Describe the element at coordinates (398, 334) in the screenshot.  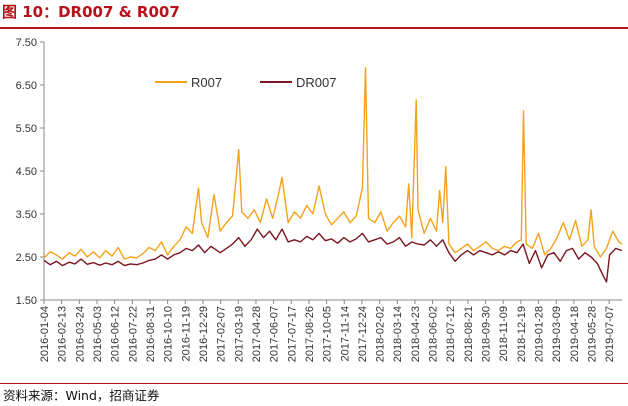
I see `x-tick-label: 2018-03-14` at that location.